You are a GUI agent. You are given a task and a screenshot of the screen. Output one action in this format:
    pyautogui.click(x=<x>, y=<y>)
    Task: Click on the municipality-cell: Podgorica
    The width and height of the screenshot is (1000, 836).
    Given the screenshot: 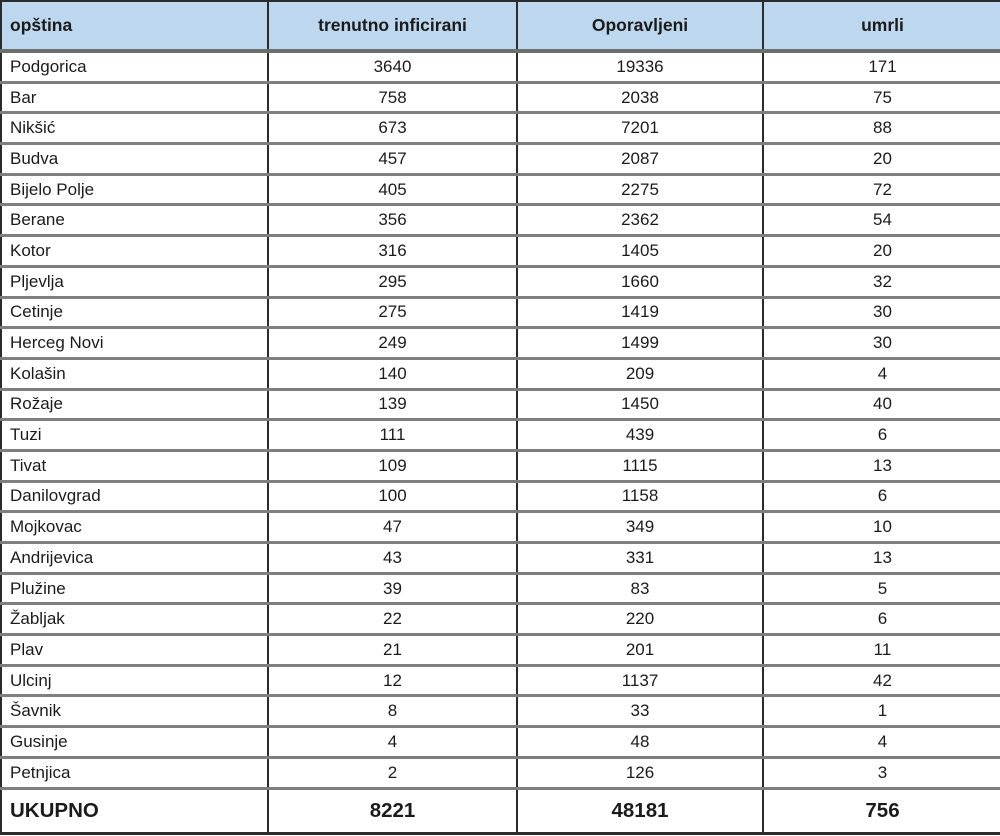 What is the action you would take?
    pyautogui.click(x=134, y=67)
    